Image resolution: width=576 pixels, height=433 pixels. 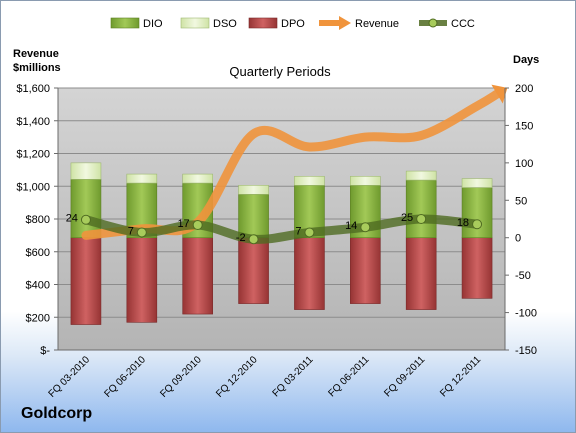 What do you see at coordinates (57, 413) in the screenshot?
I see `company-name: Goldcorp` at bounding box center [57, 413].